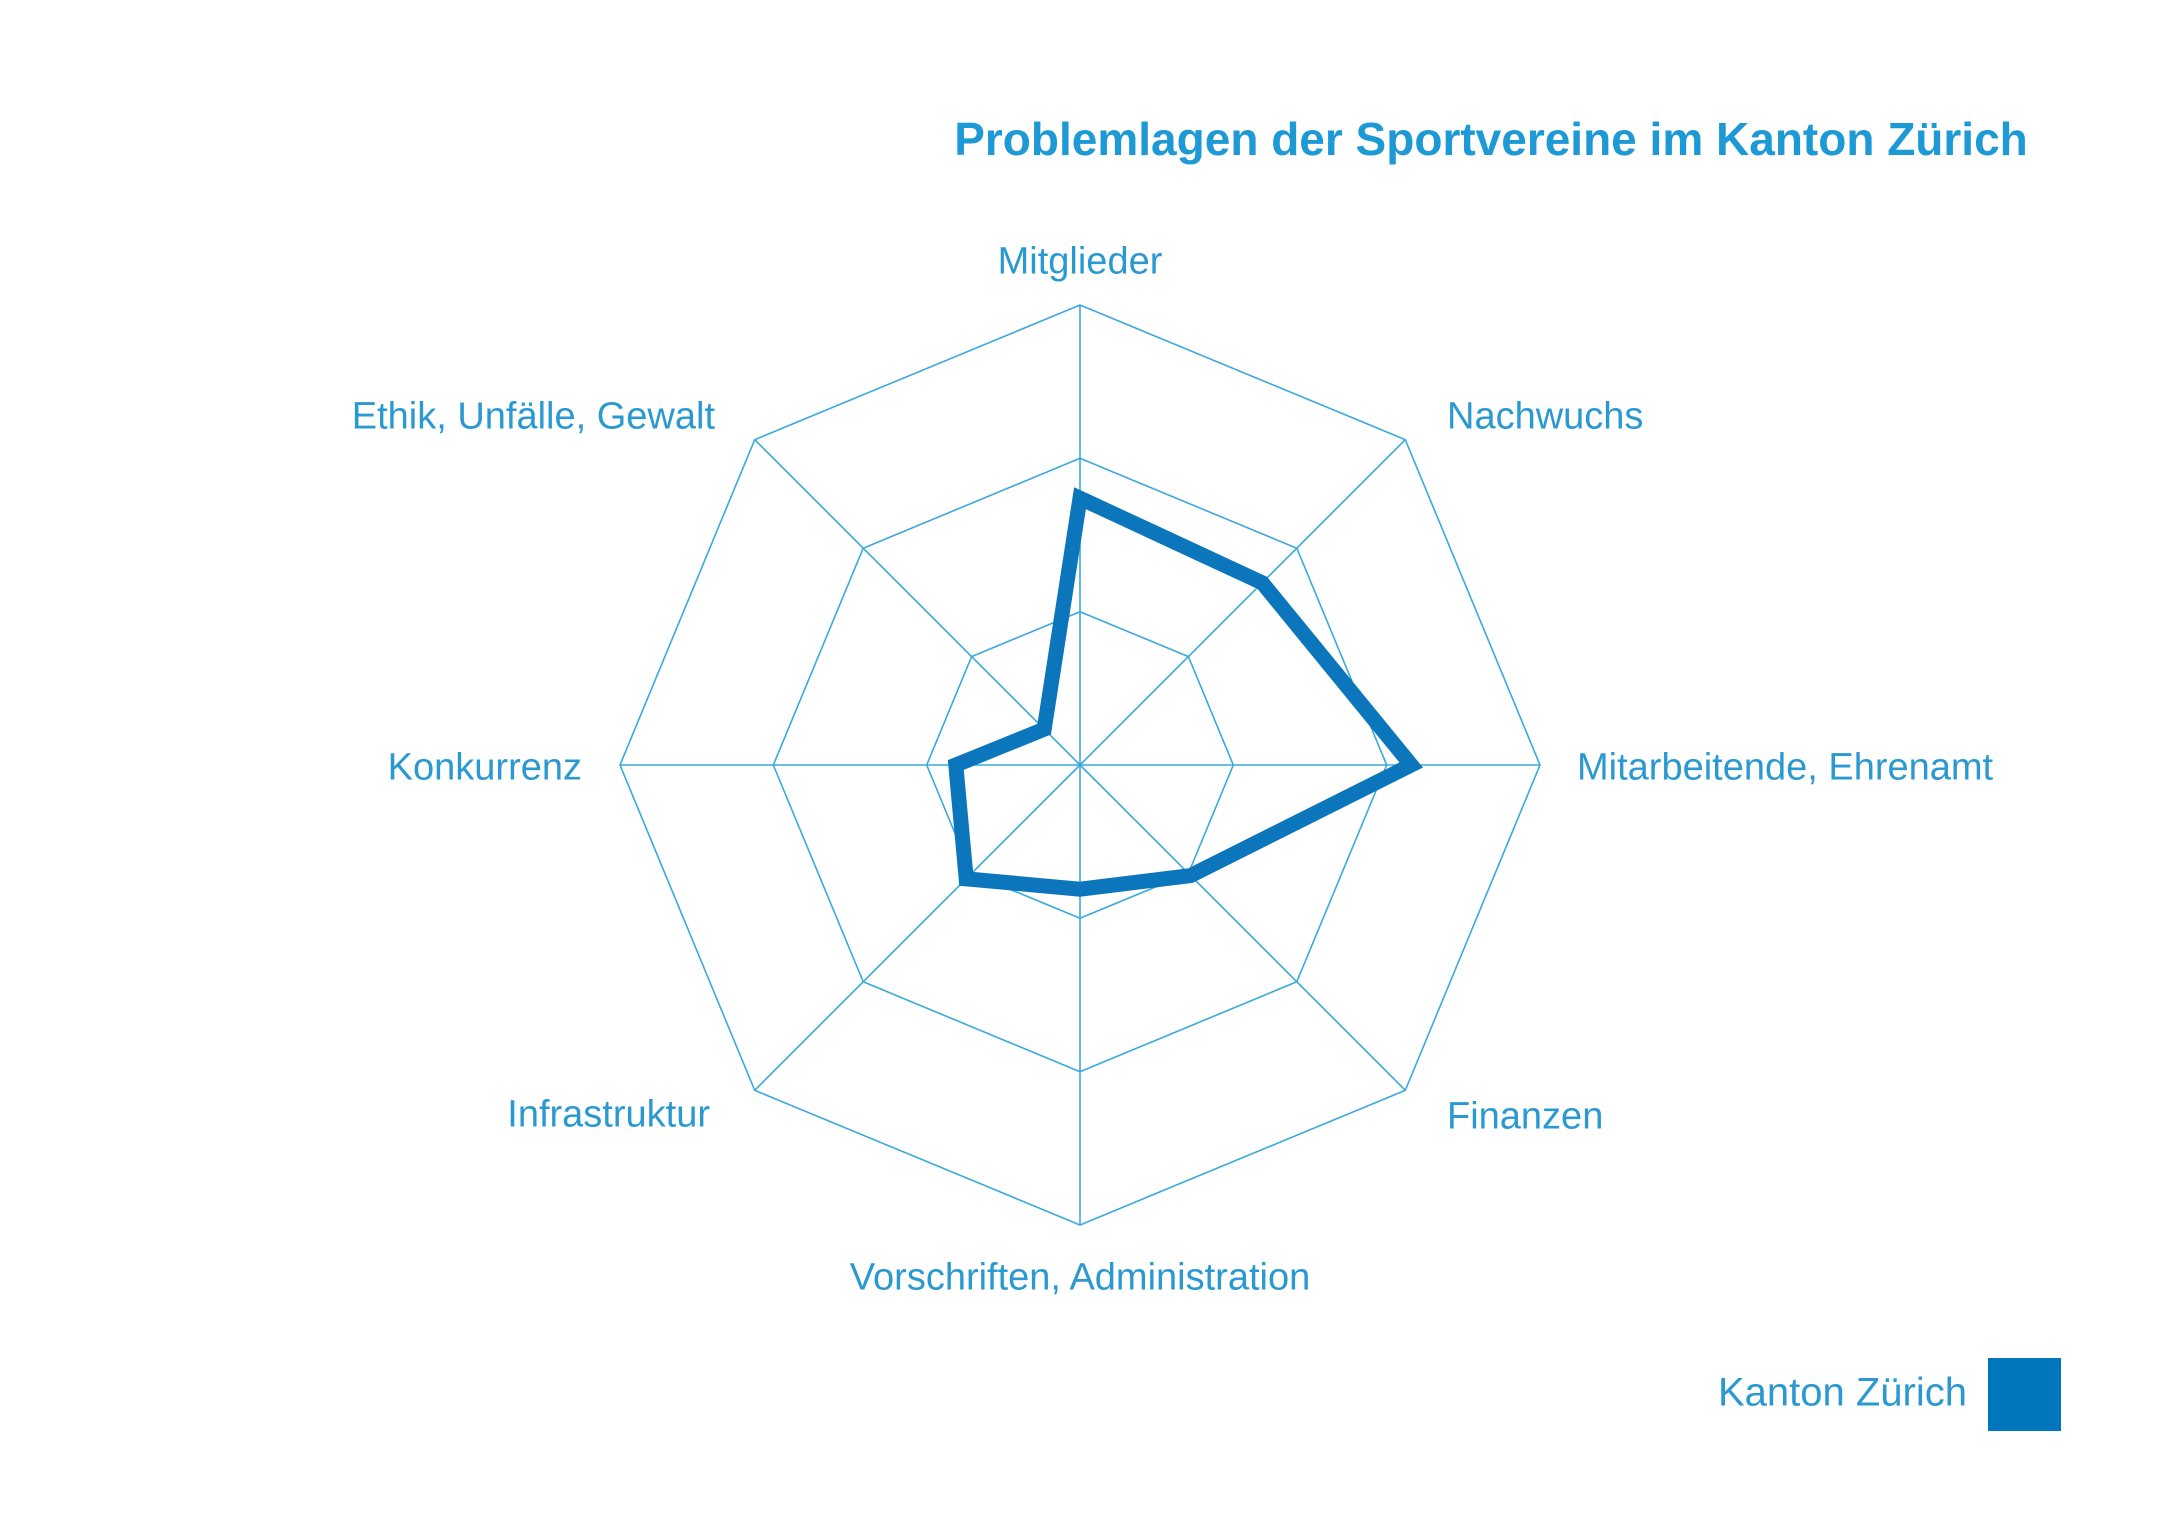  Describe the element at coordinates (484, 767) in the screenshot. I see `axis-label-konkurrenz: Konkurrenz` at that location.